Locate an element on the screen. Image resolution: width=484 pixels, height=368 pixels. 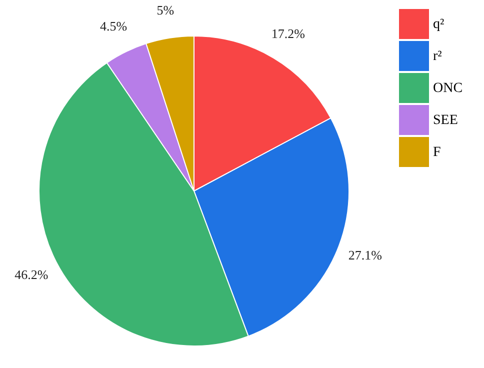
data-label: 4.5% is located at coordinates (114, 26).